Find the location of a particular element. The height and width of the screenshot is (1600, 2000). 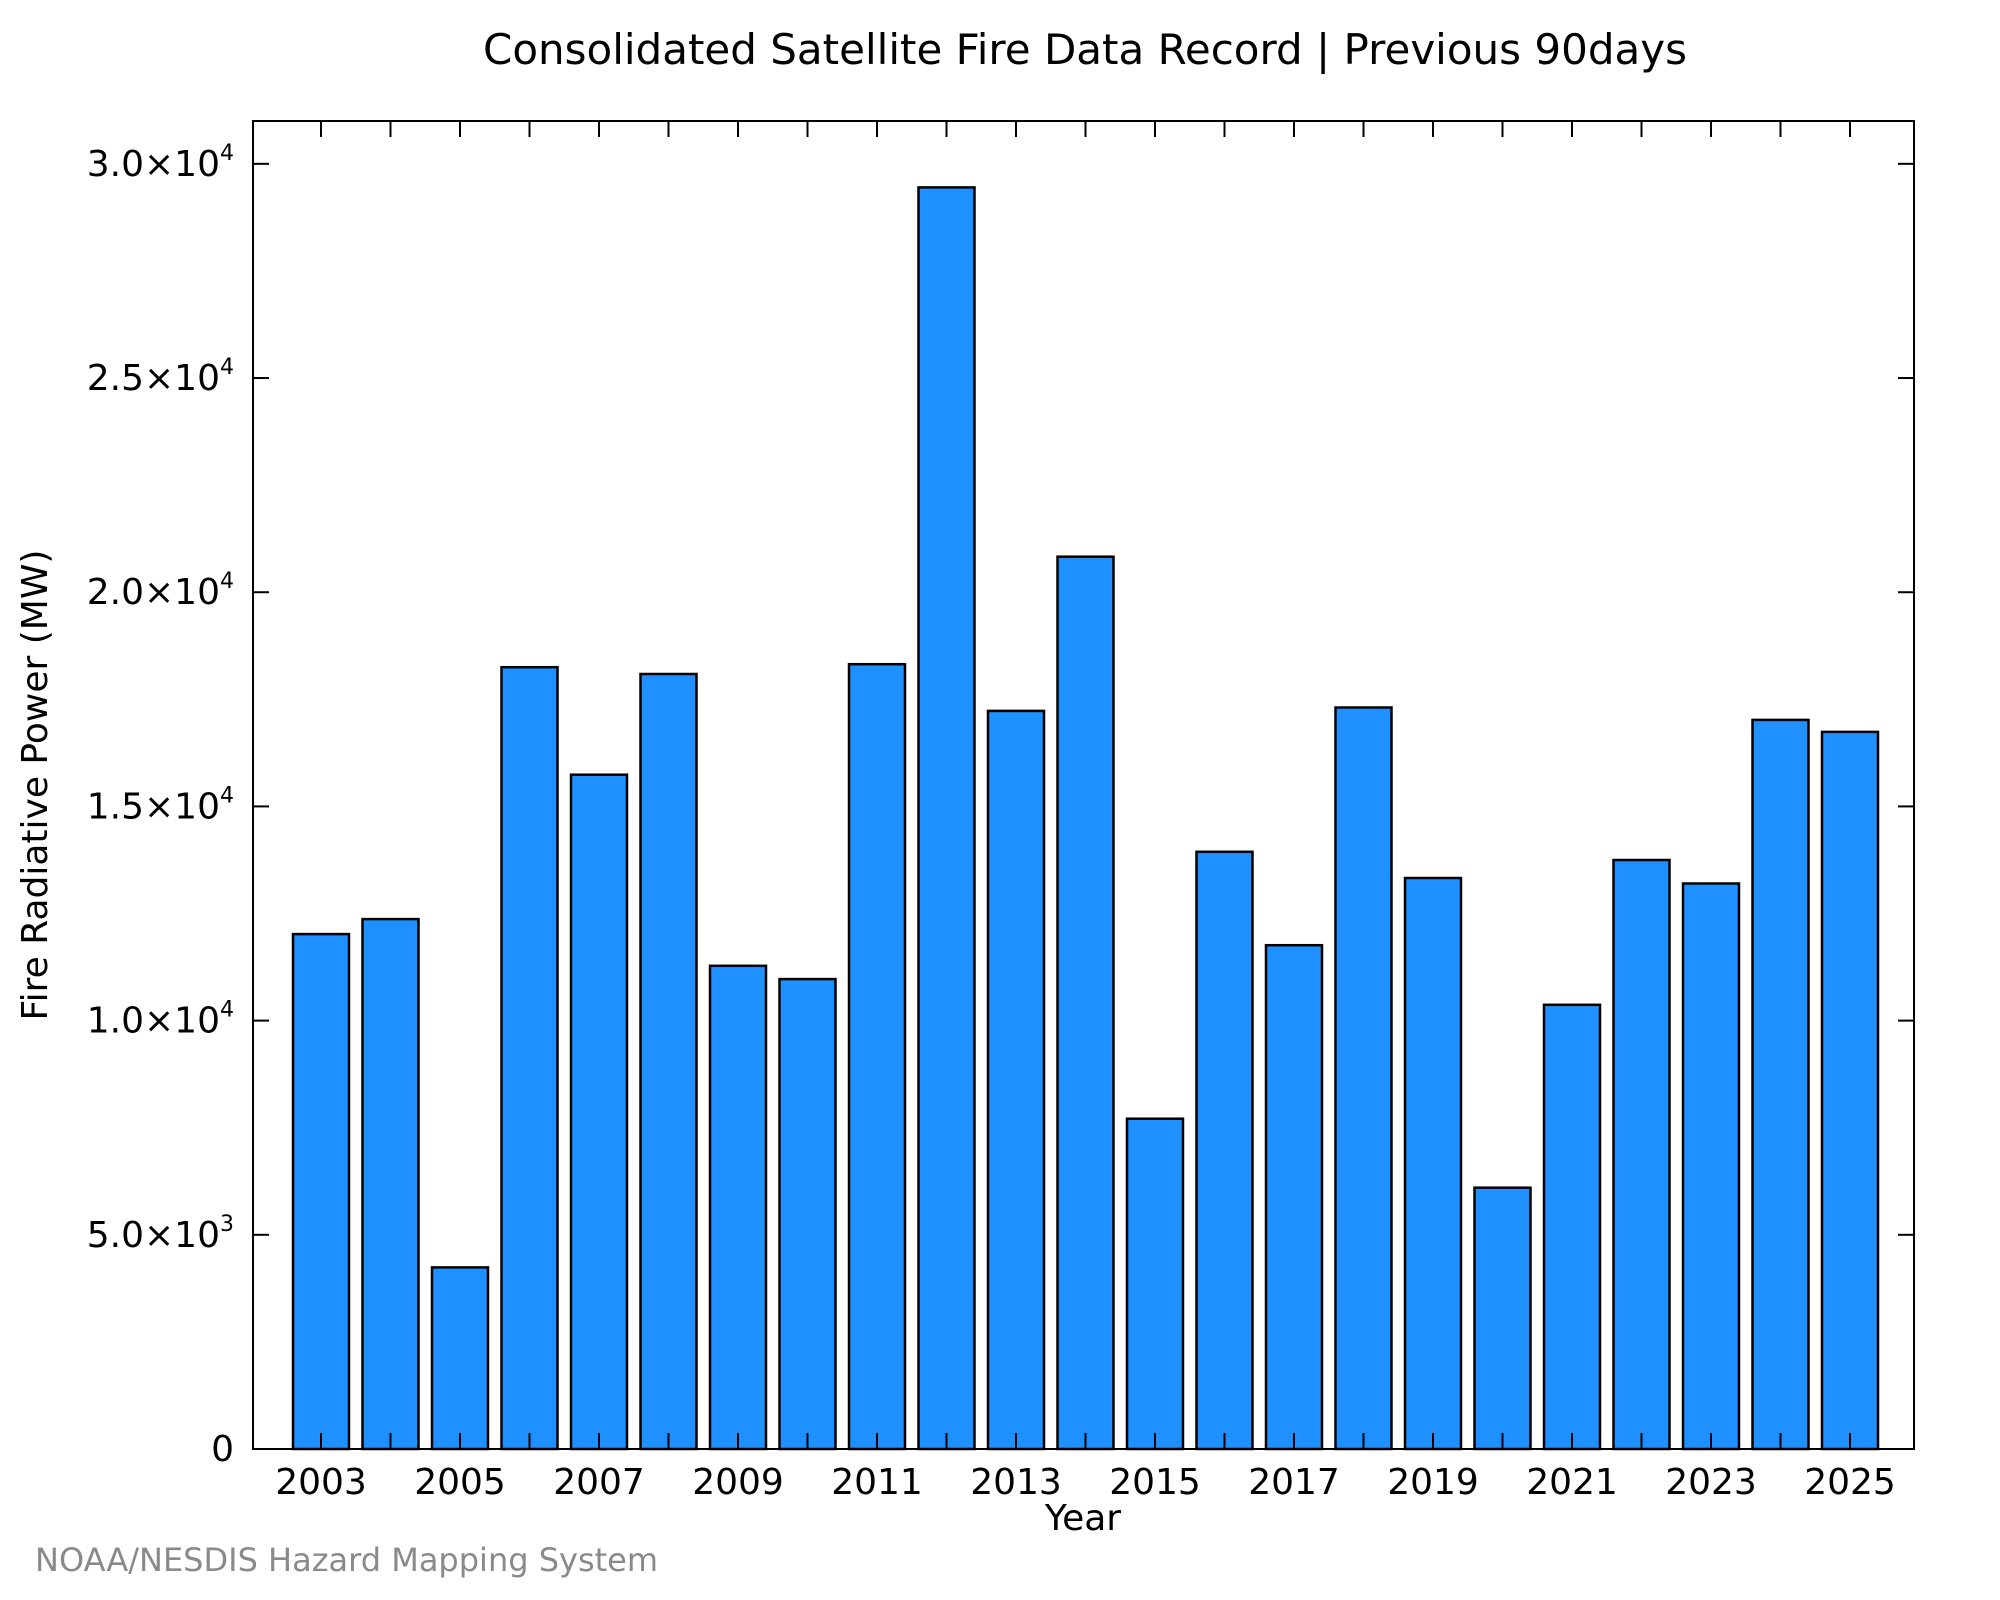

bar-2005 is located at coordinates (460, 1358).